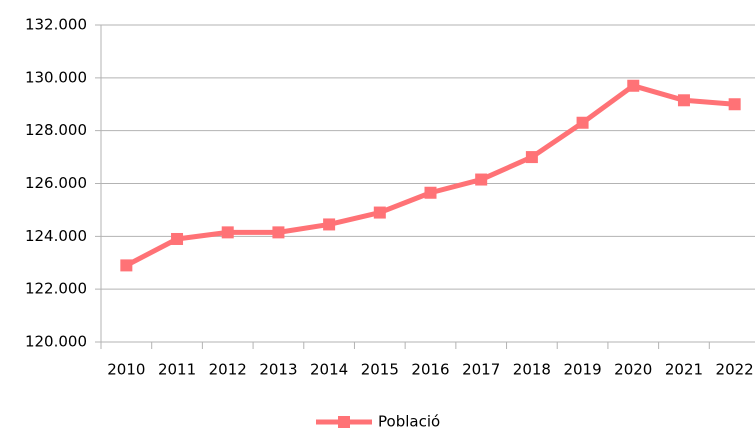  Describe the element at coordinates (344, 422) in the screenshot. I see `legend-marker` at that location.